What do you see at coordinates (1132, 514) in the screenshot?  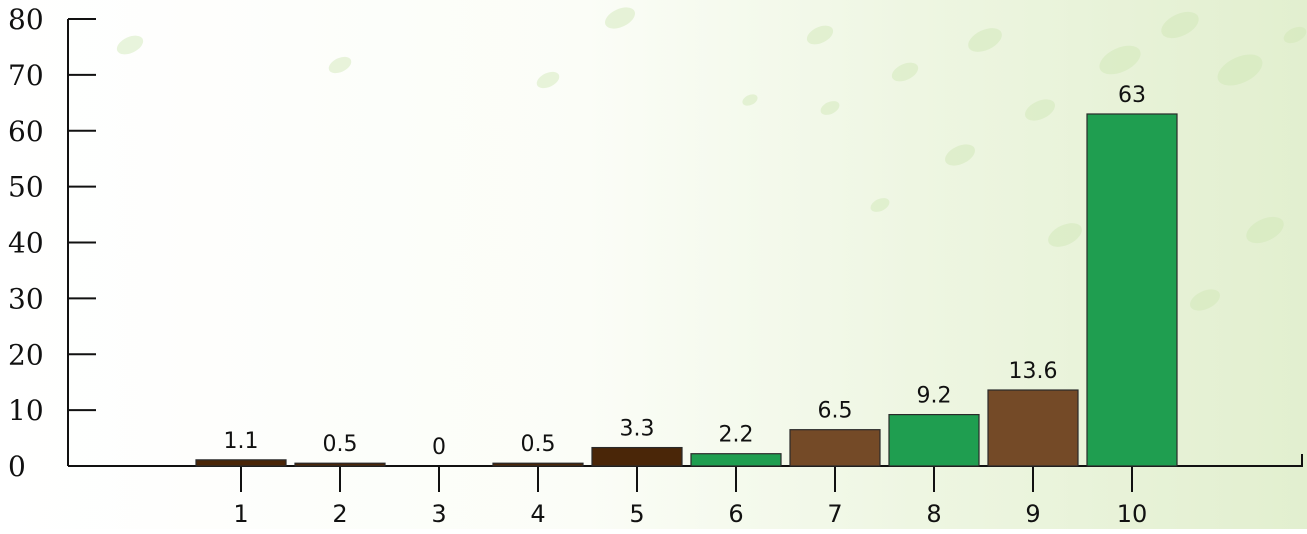 I see `x-tick-label: 10` at bounding box center [1132, 514].